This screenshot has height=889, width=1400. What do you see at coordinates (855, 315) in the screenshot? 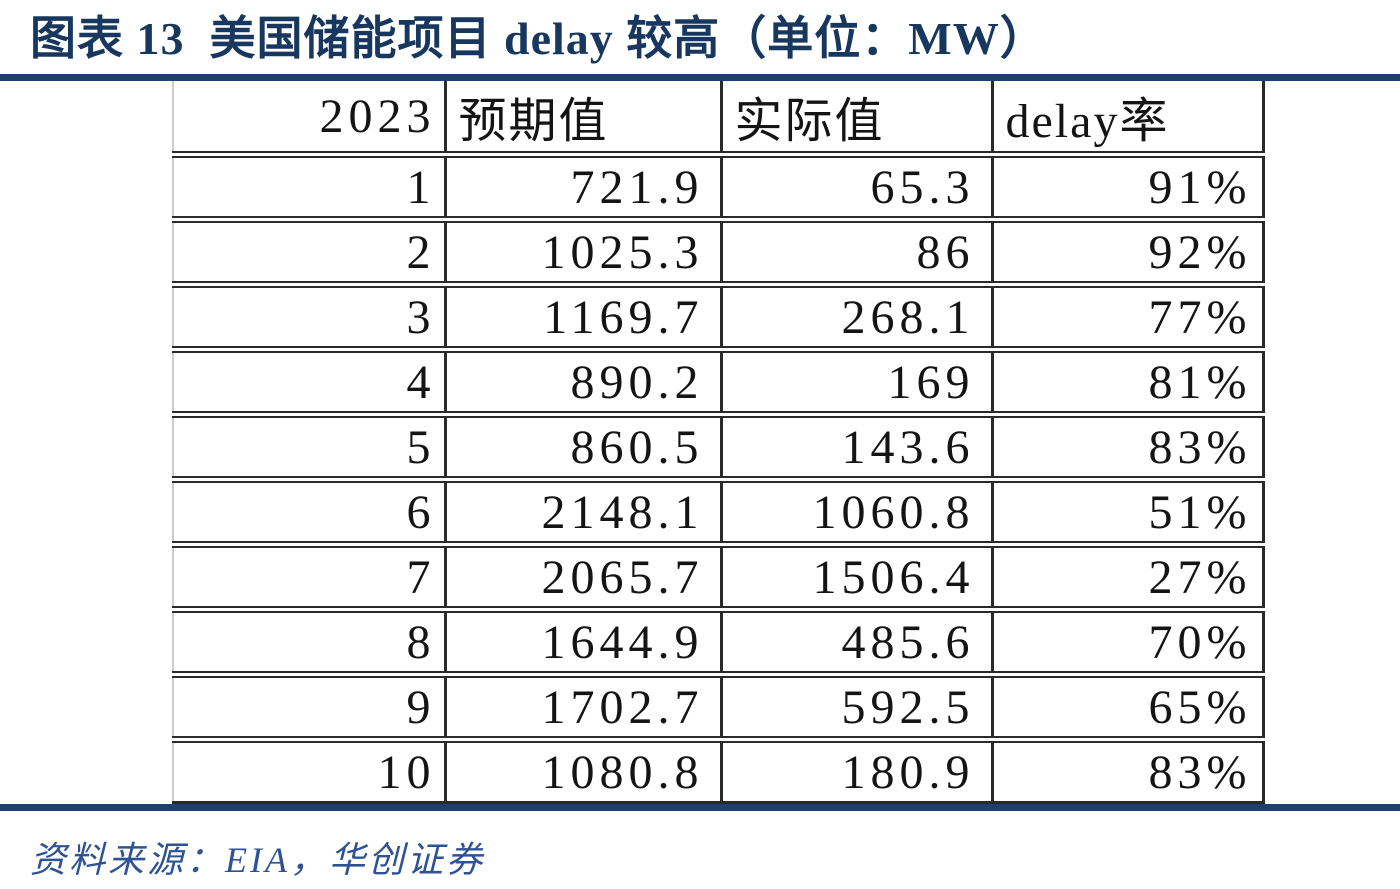
I see `actual-value-cell: 268.1` at bounding box center [855, 315].